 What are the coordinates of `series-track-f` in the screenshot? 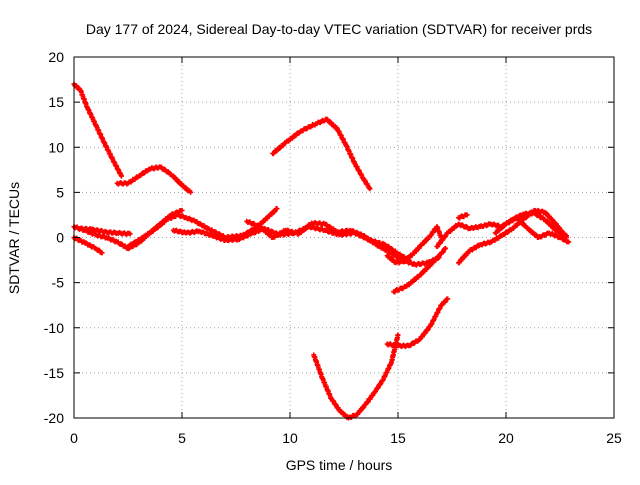 It's located at (104, 231).